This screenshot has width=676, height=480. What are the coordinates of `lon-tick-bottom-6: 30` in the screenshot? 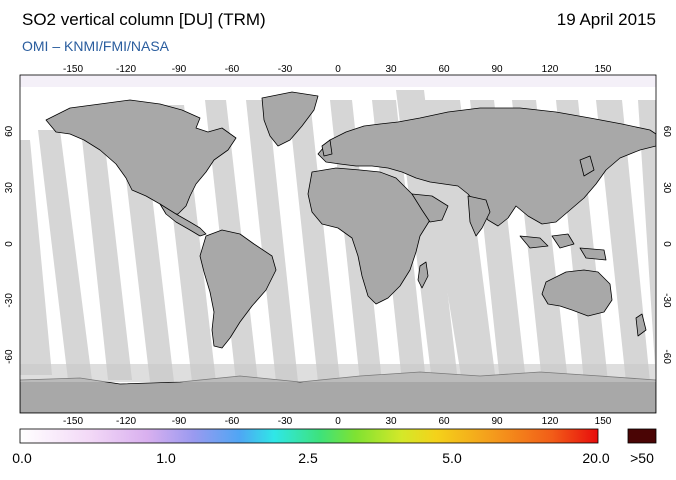 It's located at (391, 421).